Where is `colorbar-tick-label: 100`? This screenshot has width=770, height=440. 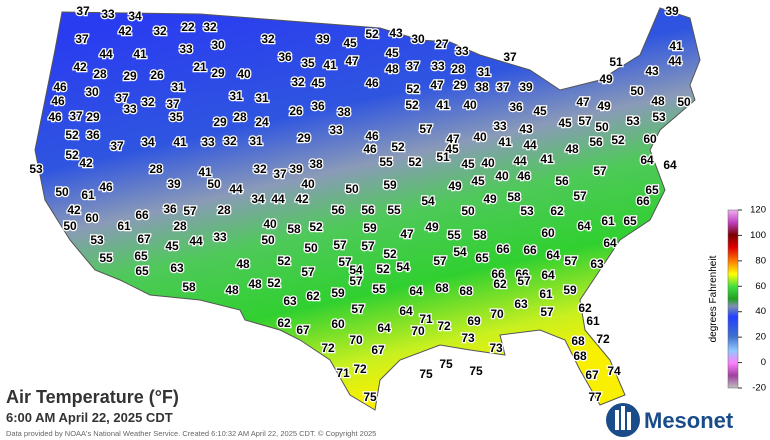 colorbar-tick-label: 100 is located at coordinates (758, 235).